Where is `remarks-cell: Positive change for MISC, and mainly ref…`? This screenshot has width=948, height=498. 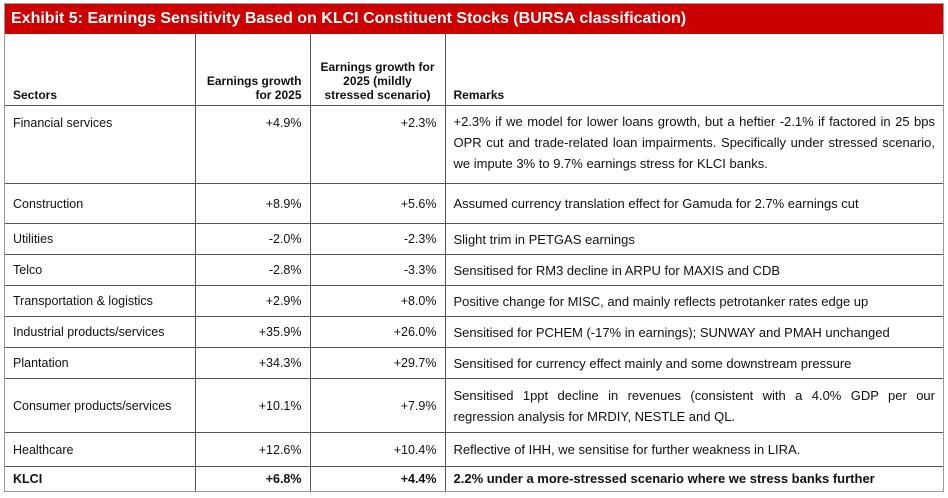 remarks-cell: Positive change for MISC, and mainly ref… is located at coordinates (693, 301).